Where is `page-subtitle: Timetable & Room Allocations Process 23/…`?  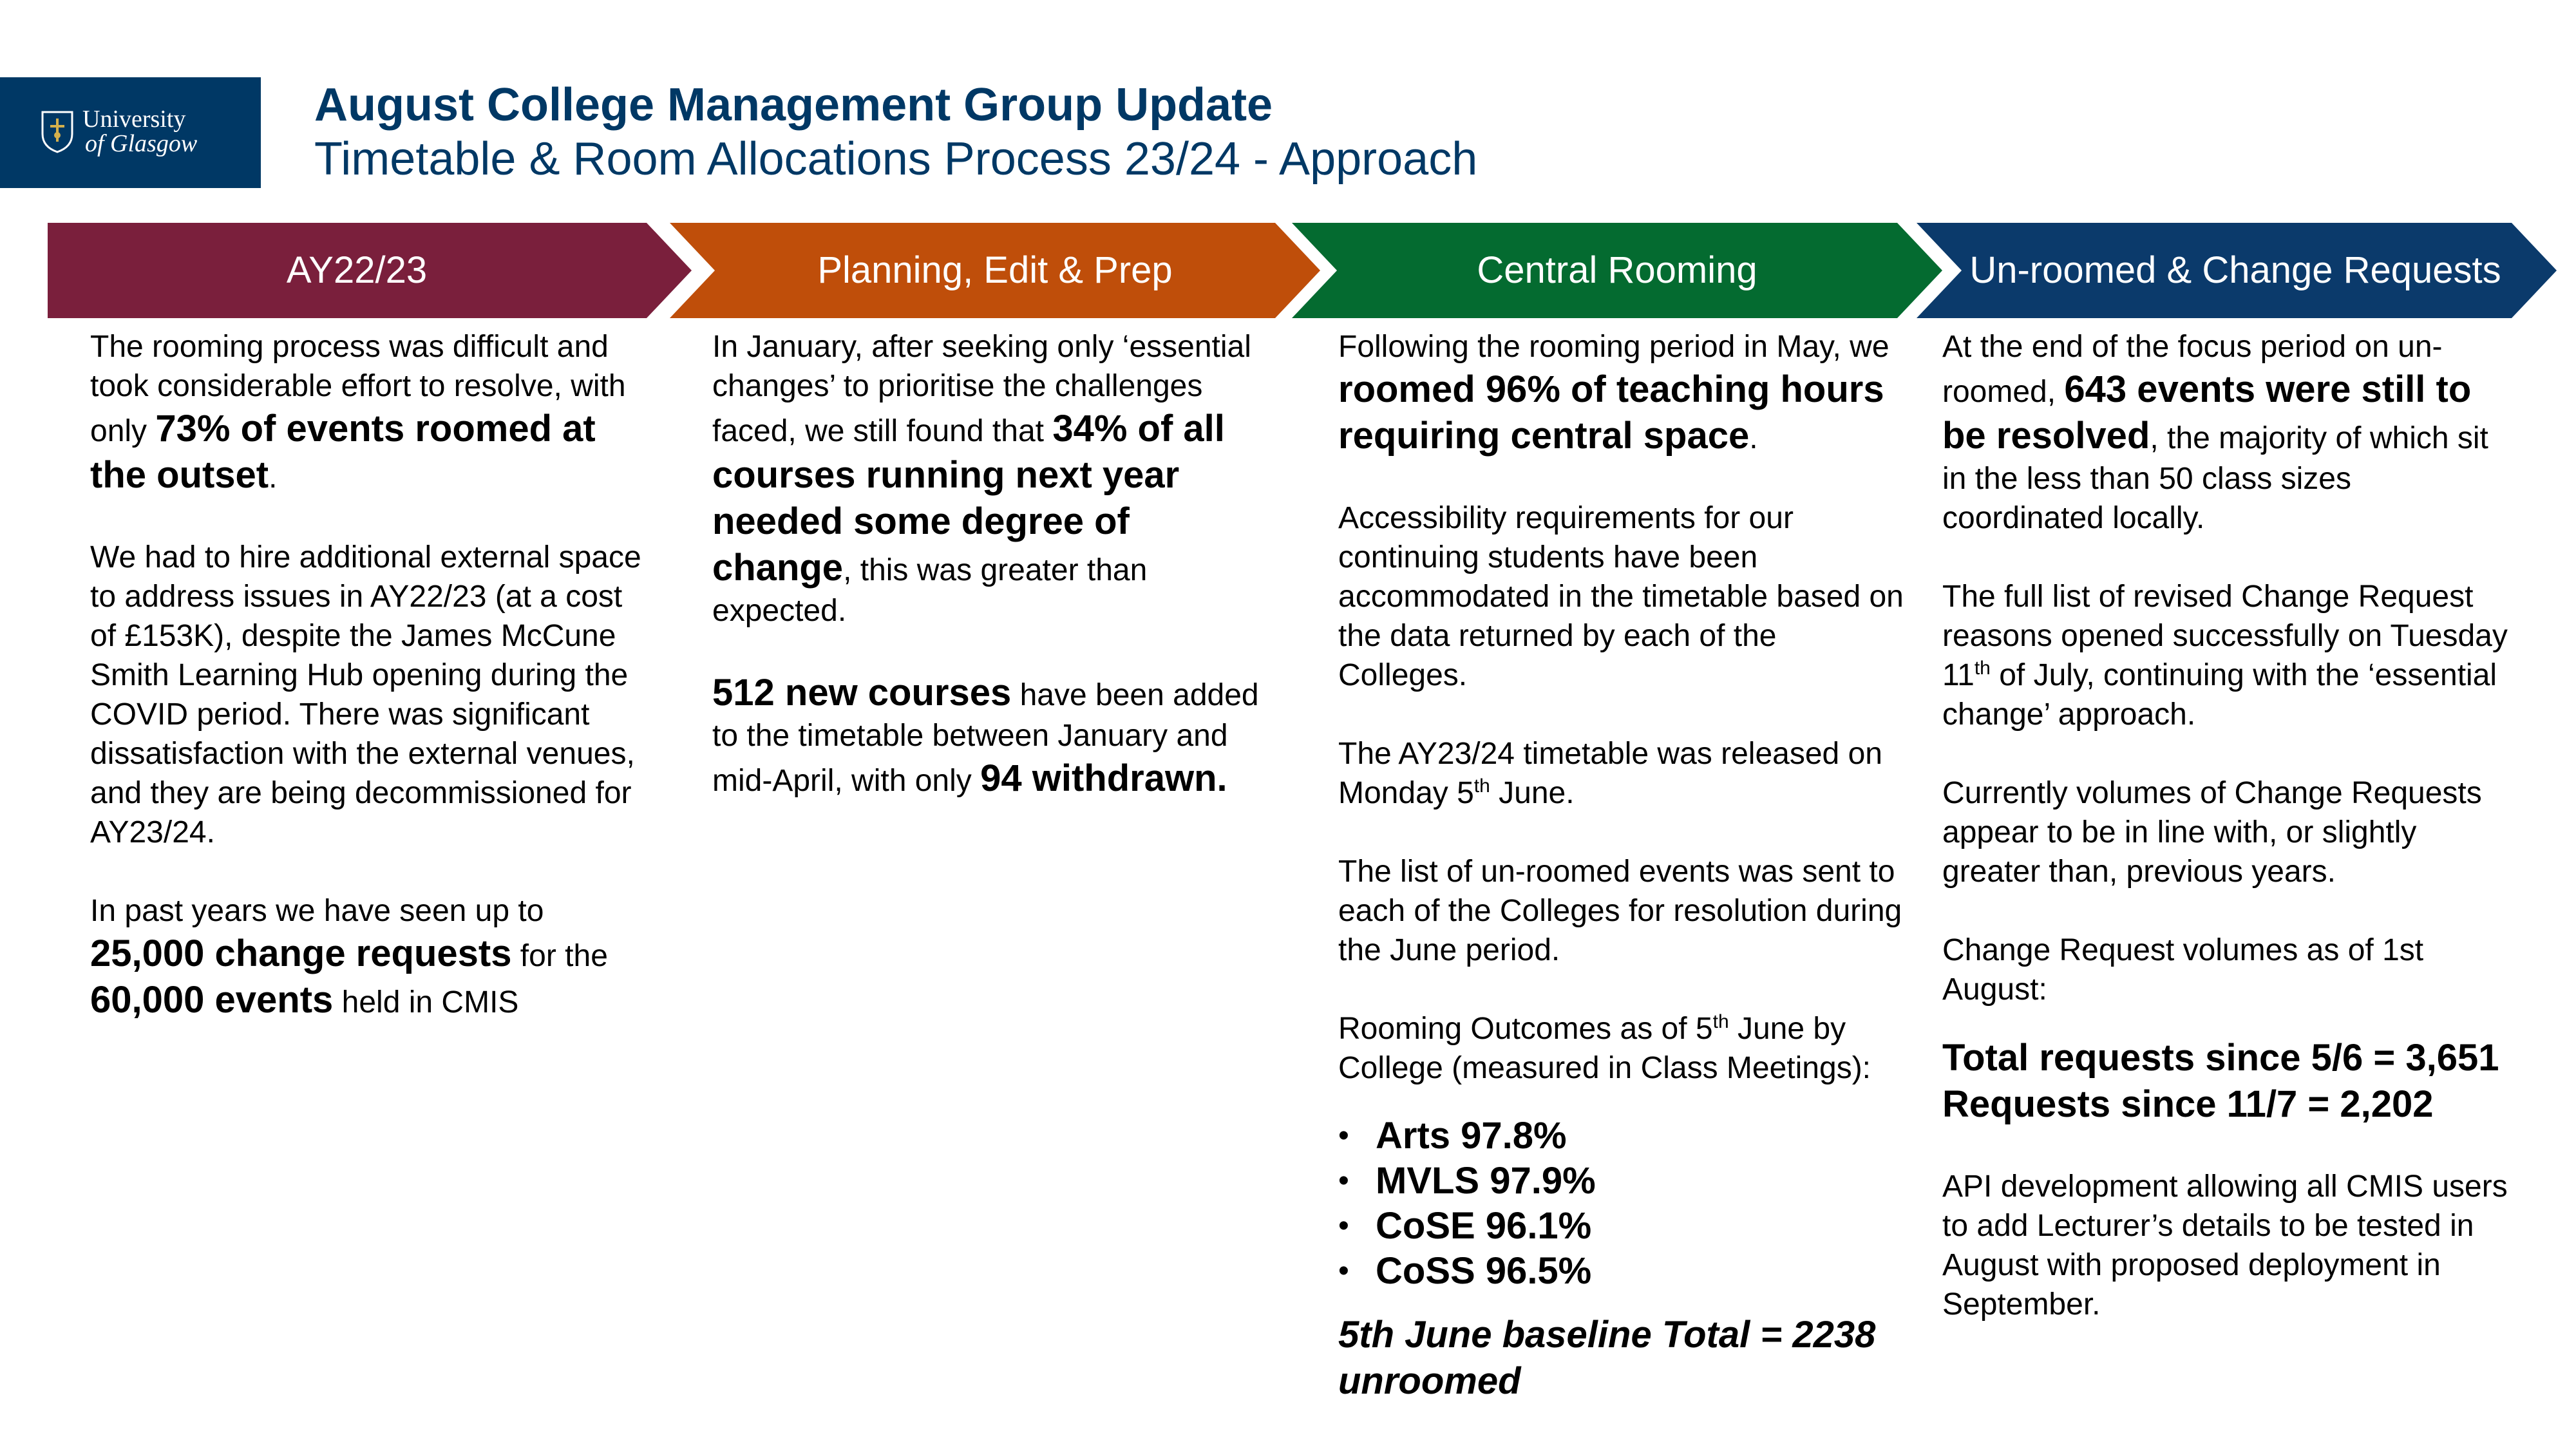 page-subtitle: Timetable & Room Allocations Process 23/… is located at coordinates (896, 159).